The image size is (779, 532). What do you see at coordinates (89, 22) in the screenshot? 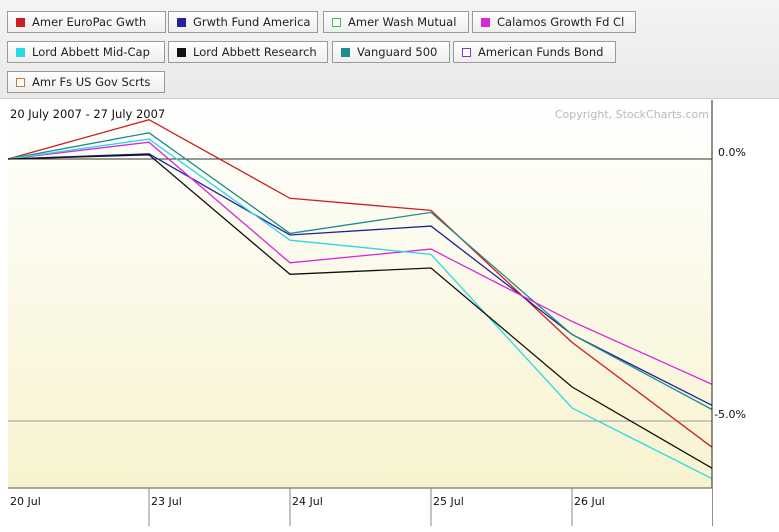
I see `legend-label: Amer EuroPac Gwth` at bounding box center [89, 22].